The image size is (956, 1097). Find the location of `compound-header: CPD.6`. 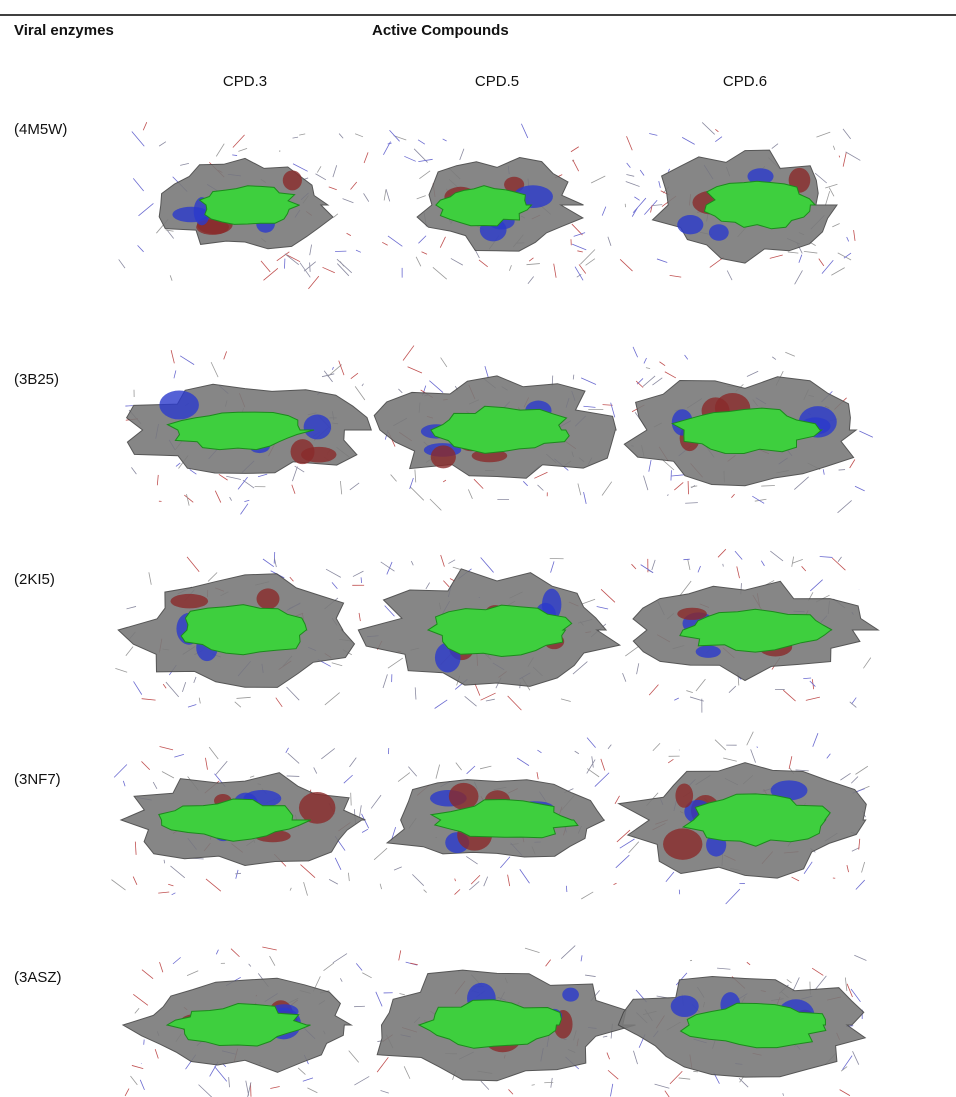

compound-header: CPD.6 is located at coordinates (745, 81).